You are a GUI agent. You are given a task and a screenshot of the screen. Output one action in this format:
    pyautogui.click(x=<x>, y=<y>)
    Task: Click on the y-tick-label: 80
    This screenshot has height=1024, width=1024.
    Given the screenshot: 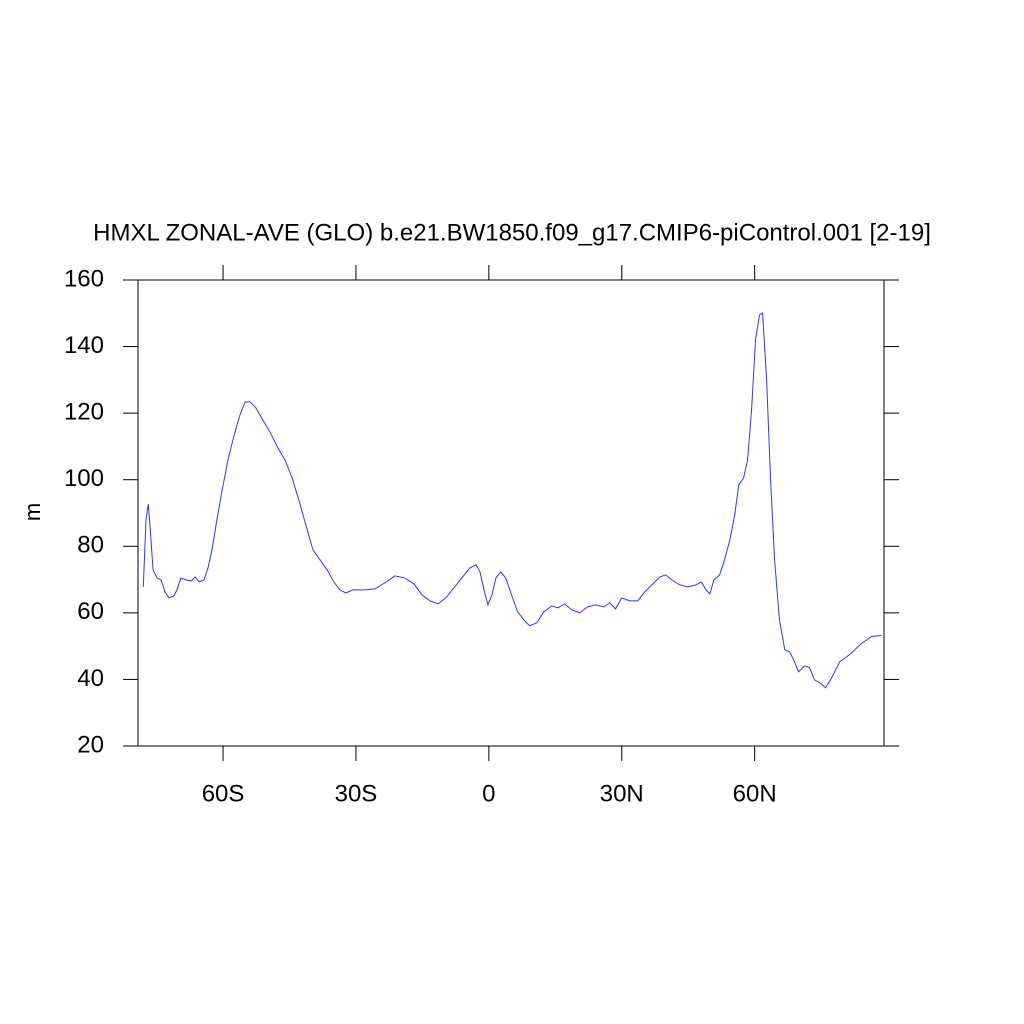 What is the action you would take?
    pyautogui.click(x=90, y=545)
    